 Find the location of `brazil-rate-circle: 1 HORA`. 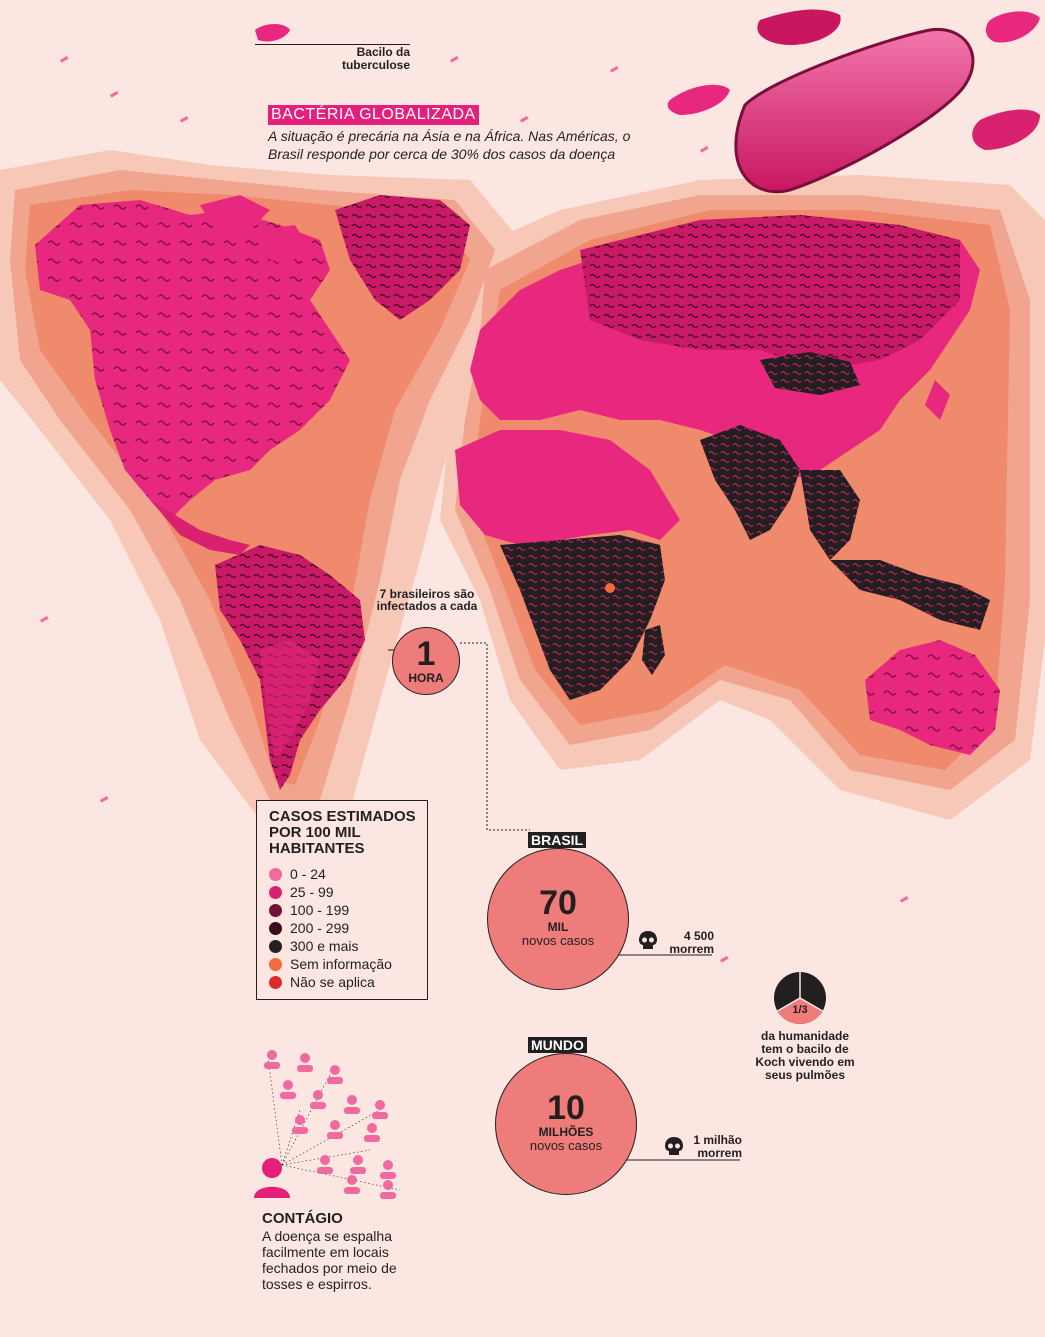

brazil-rate-circle: 1 HORA is located at coordinates (426, 661).